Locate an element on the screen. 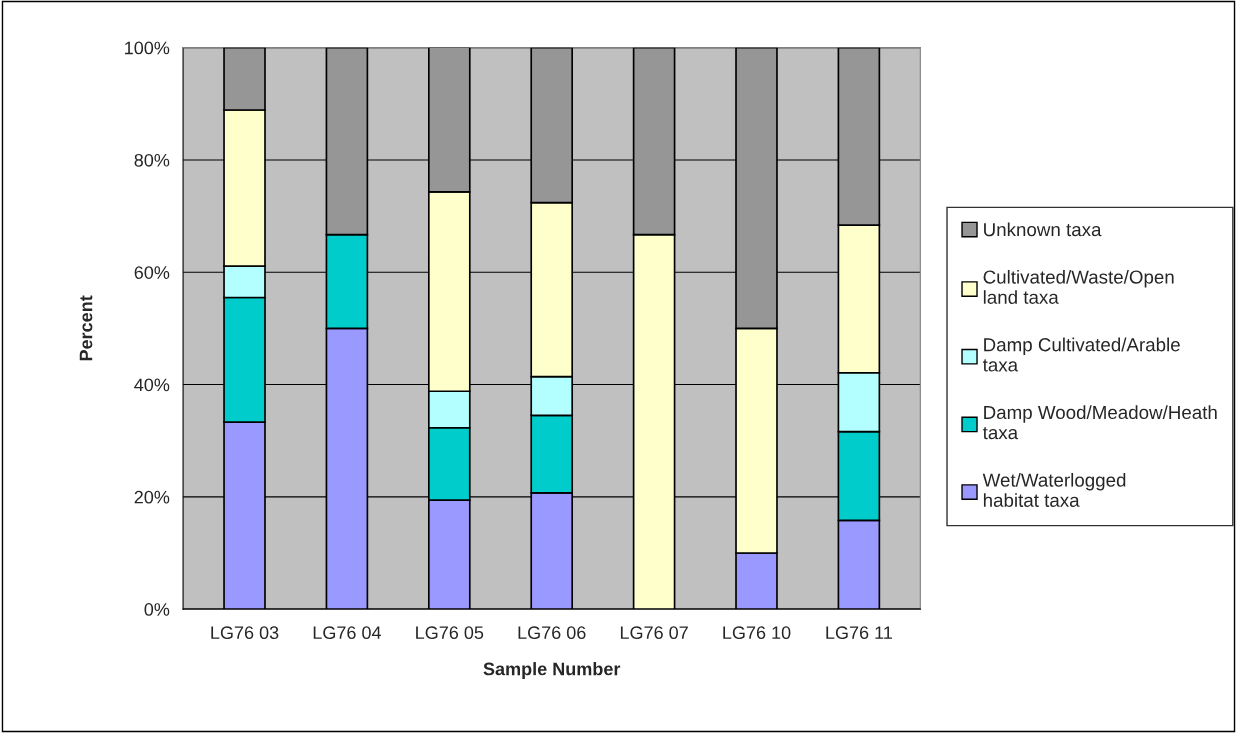 The width and height of the screenshot is (1237, 733). legend-label: Damp Wood/Meadow/Heath taxa is located at coordinates (1099, 422).